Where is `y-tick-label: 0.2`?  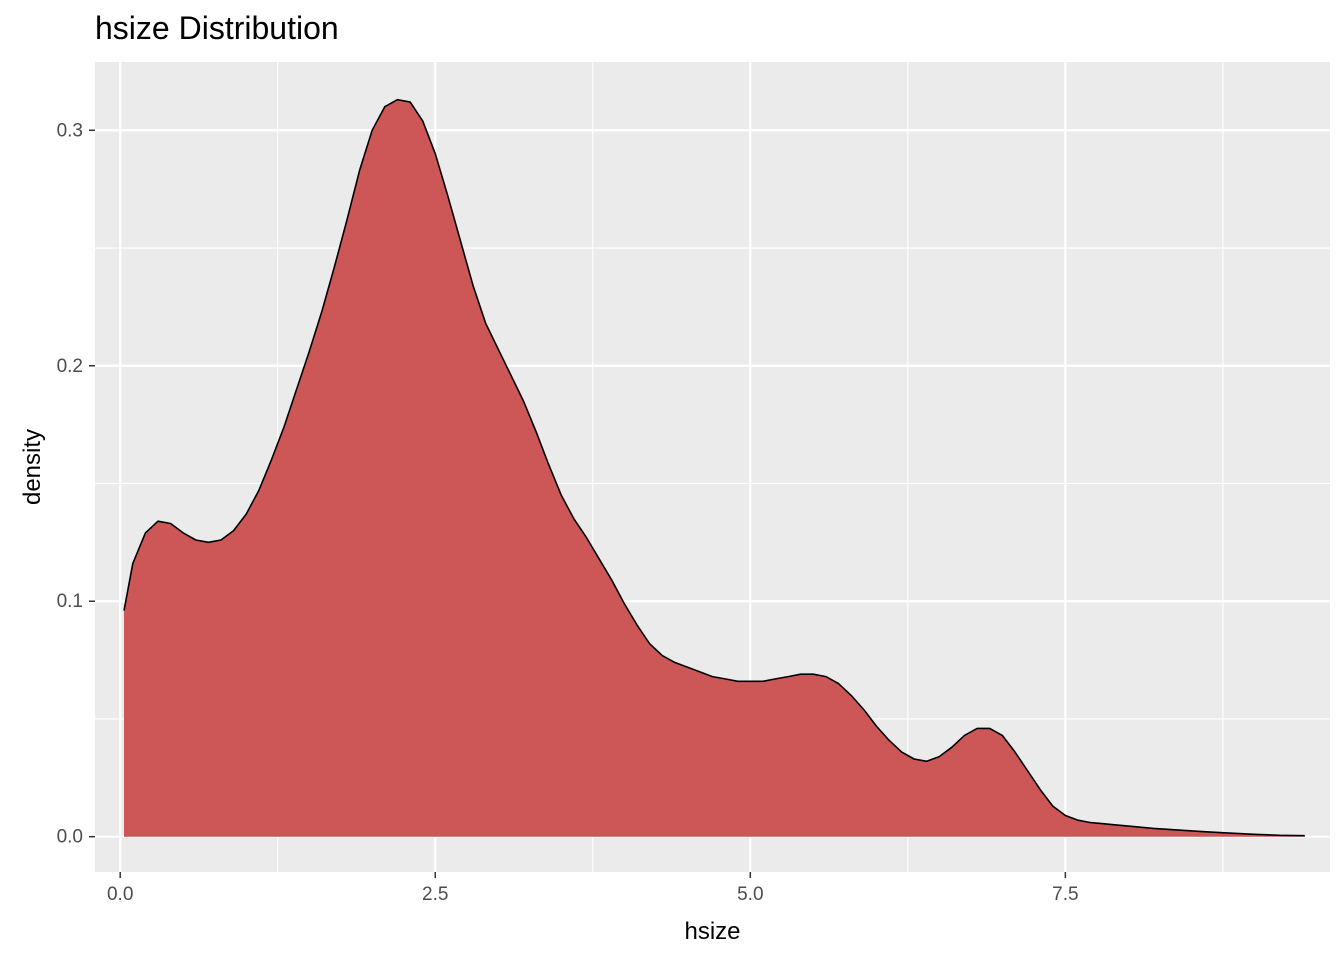
y-tick-label: 0.2 is located at coordinates (70, 366).